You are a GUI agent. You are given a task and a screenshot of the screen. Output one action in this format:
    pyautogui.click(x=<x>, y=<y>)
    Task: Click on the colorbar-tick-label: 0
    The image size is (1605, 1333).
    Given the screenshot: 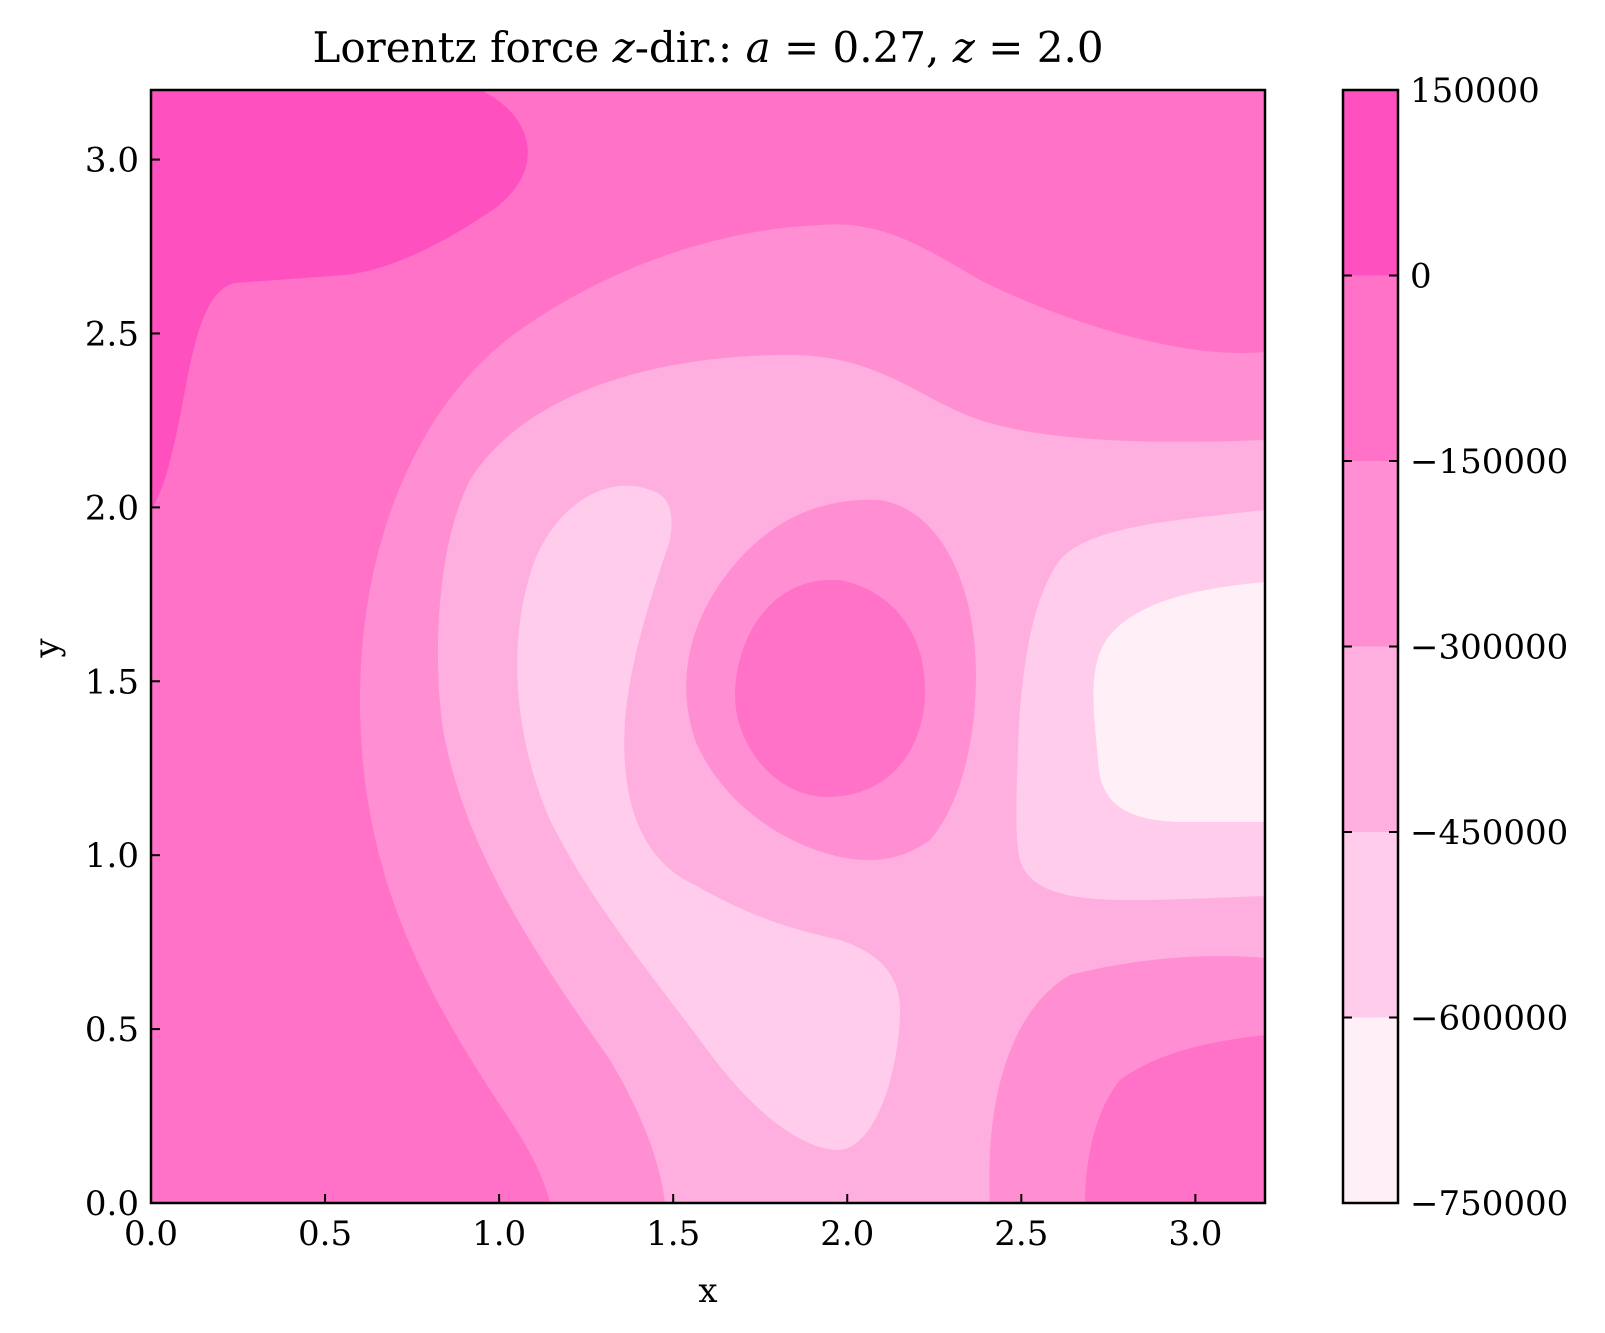 What is the action you would take?
    pyautogui.click(x=1421, y=277)
    